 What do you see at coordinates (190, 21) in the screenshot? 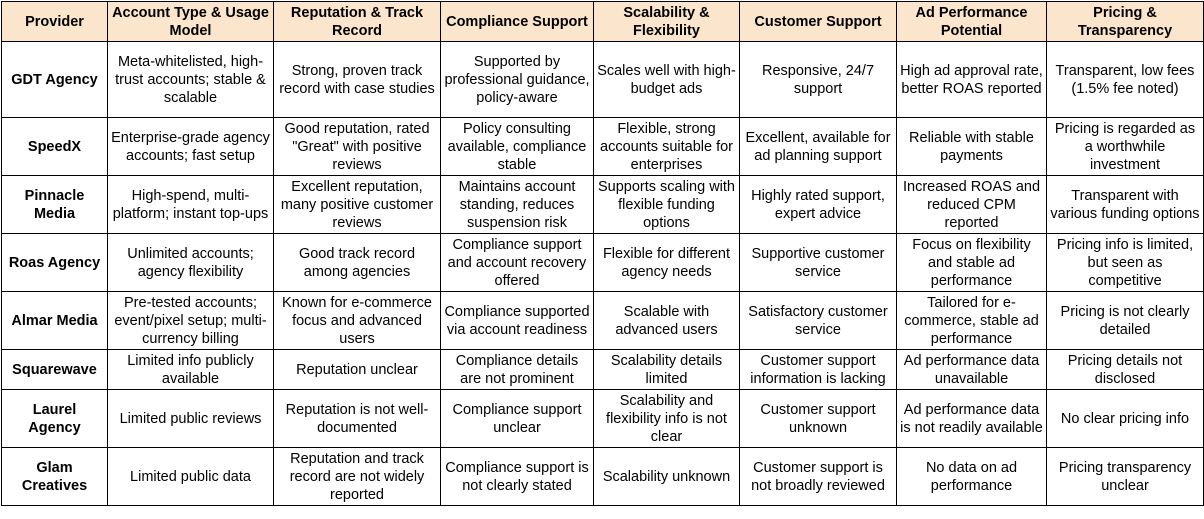
I see `header-account-type: Account Type & Usage Model` at bounding box center [190, 21].